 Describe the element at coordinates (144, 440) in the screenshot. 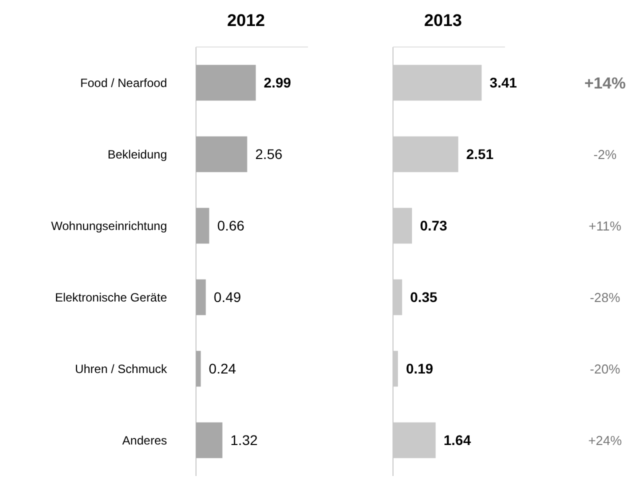

I see `y-tick-label: Anderes` at that location.